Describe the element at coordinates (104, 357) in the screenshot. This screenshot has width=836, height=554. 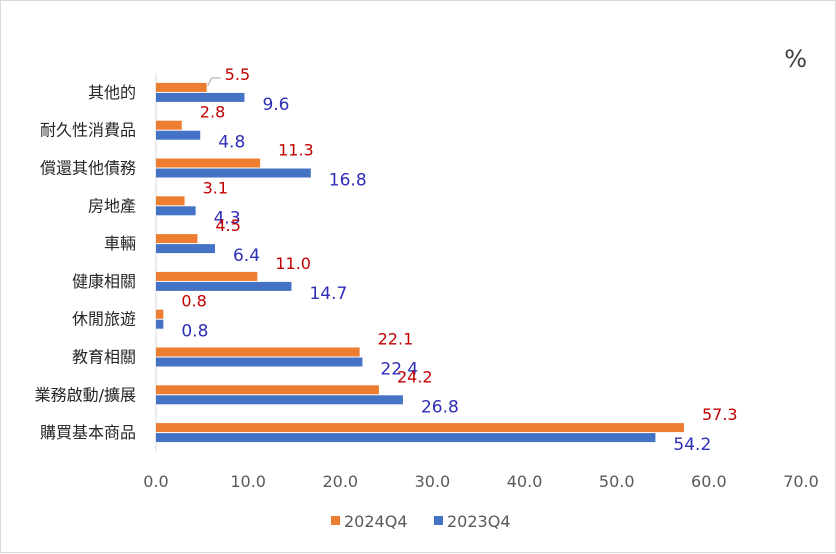
I see `category-label: 教育相關` at that location.